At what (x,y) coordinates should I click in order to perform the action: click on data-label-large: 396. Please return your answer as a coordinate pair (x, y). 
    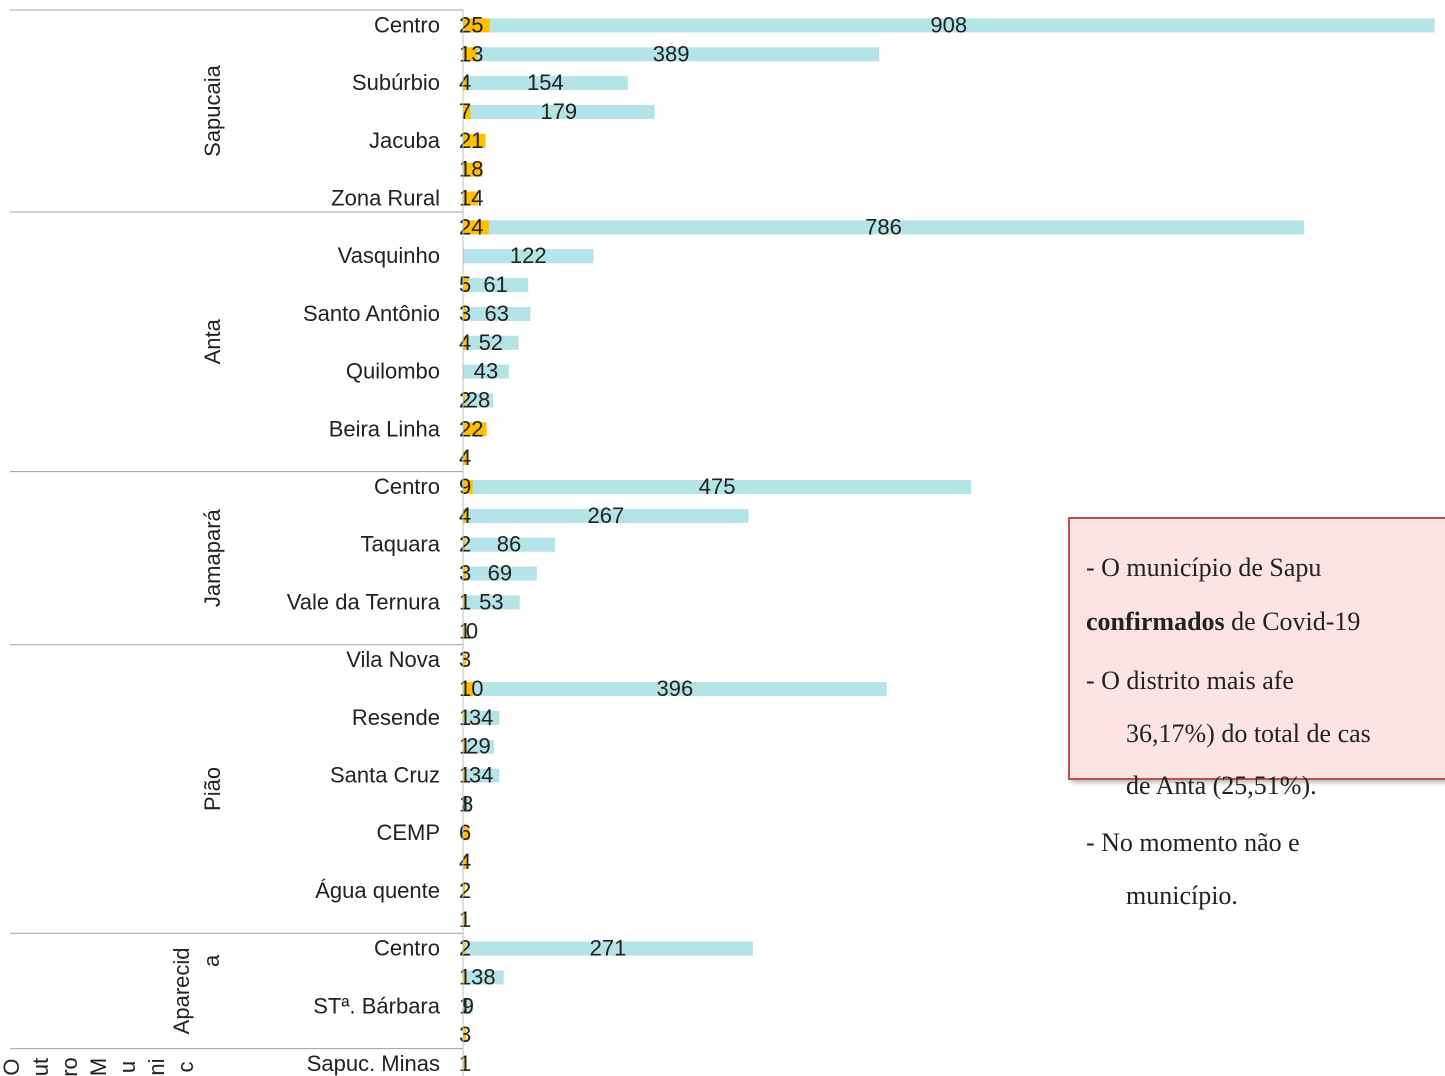
    Looking at the image, I should click on (675, 688).